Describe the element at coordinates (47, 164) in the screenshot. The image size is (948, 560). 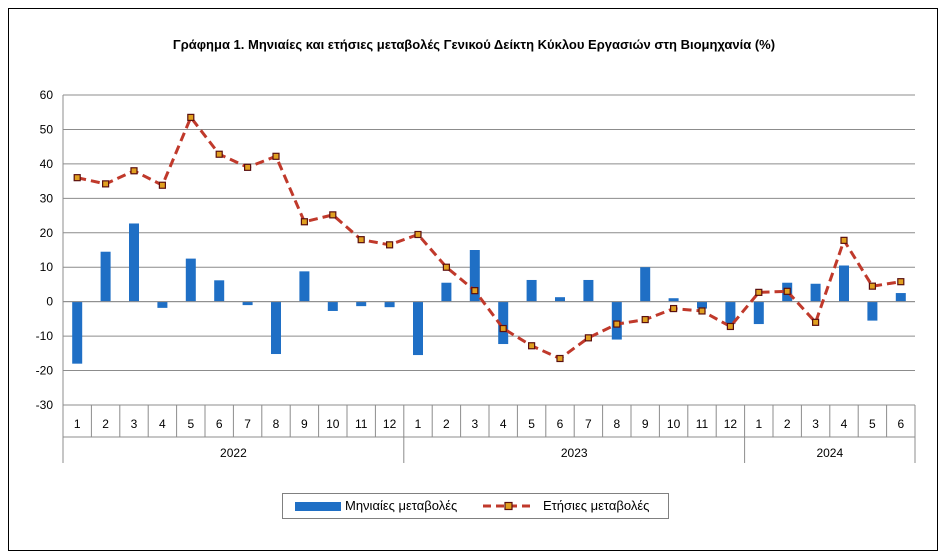
I see `y-tick-label: 40` at that location.